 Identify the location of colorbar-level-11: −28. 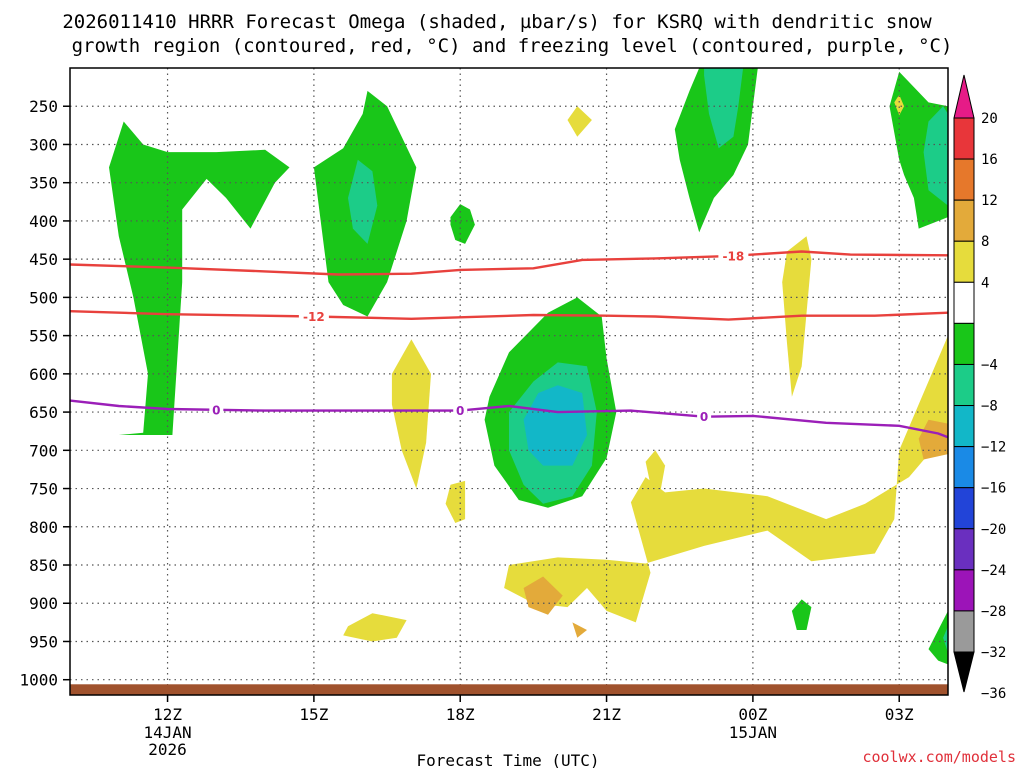
(993, 612).